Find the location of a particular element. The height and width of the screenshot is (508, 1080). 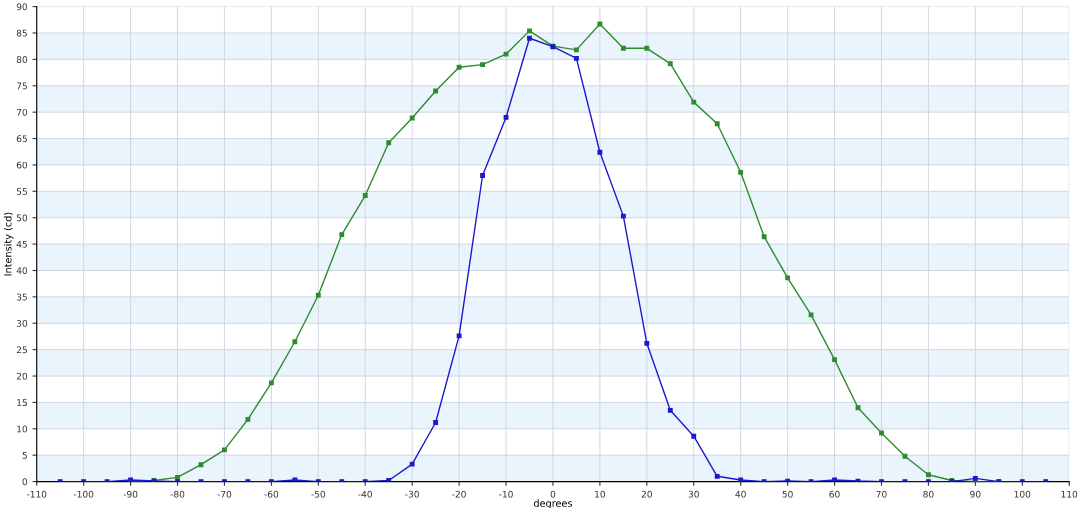

y-tick-label: 45 is located at coordinates (21, 244).